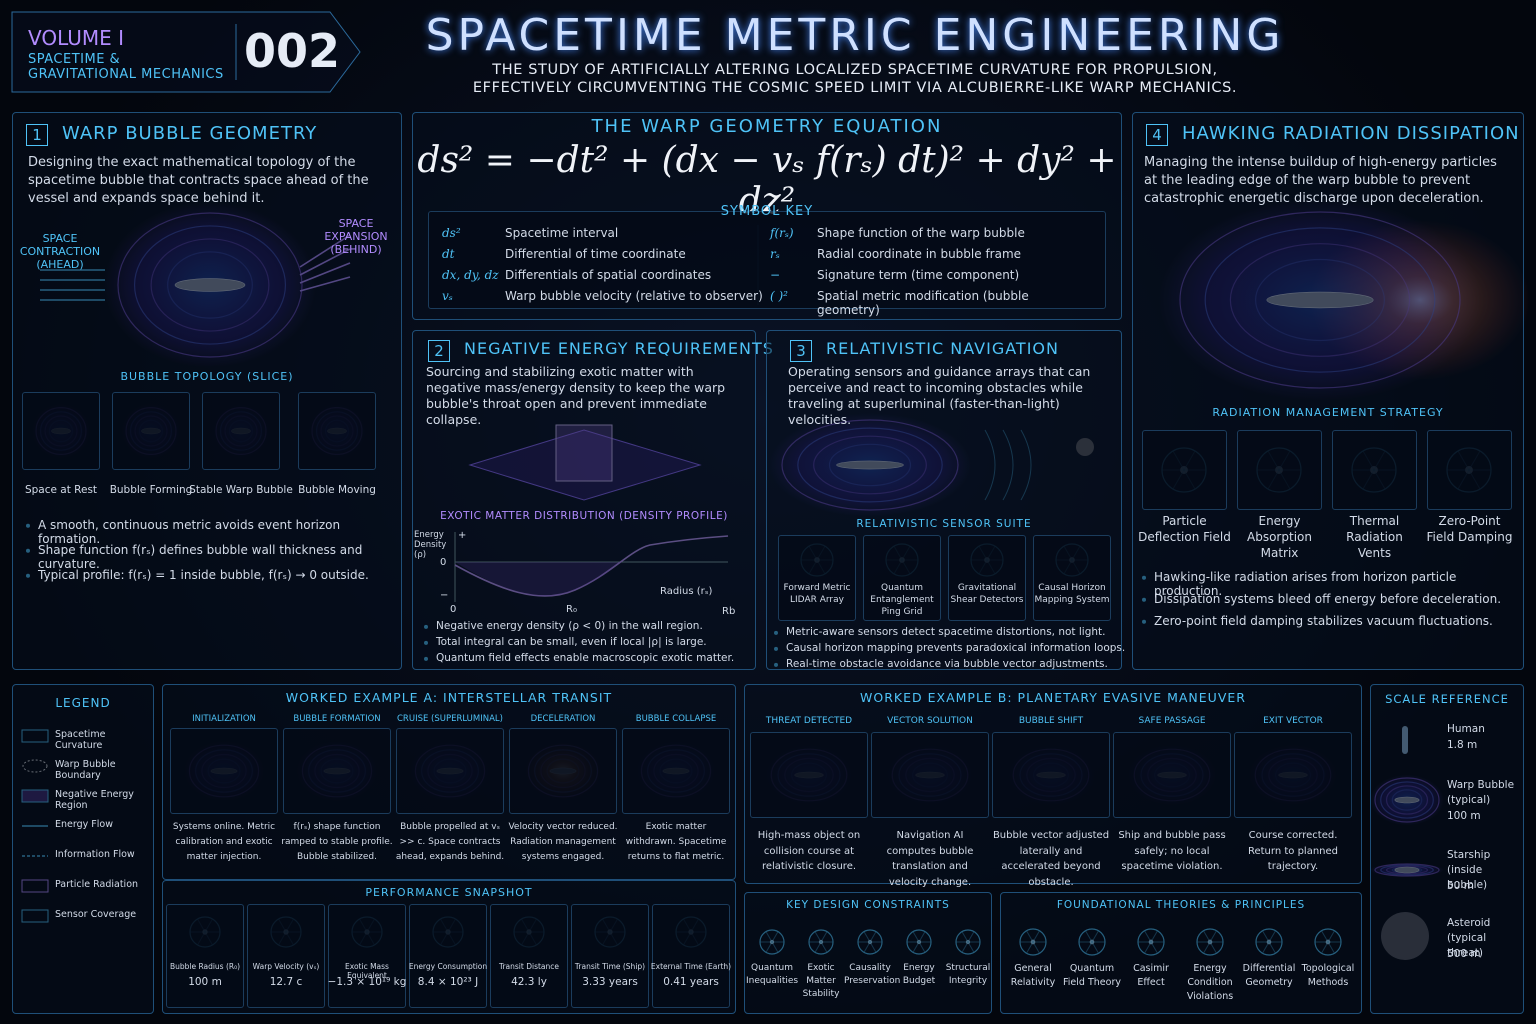  Describe the element at coordinates (367, 971) in the screenshot. I see `metric-label: Exotic Mass Equivalent` at that location.